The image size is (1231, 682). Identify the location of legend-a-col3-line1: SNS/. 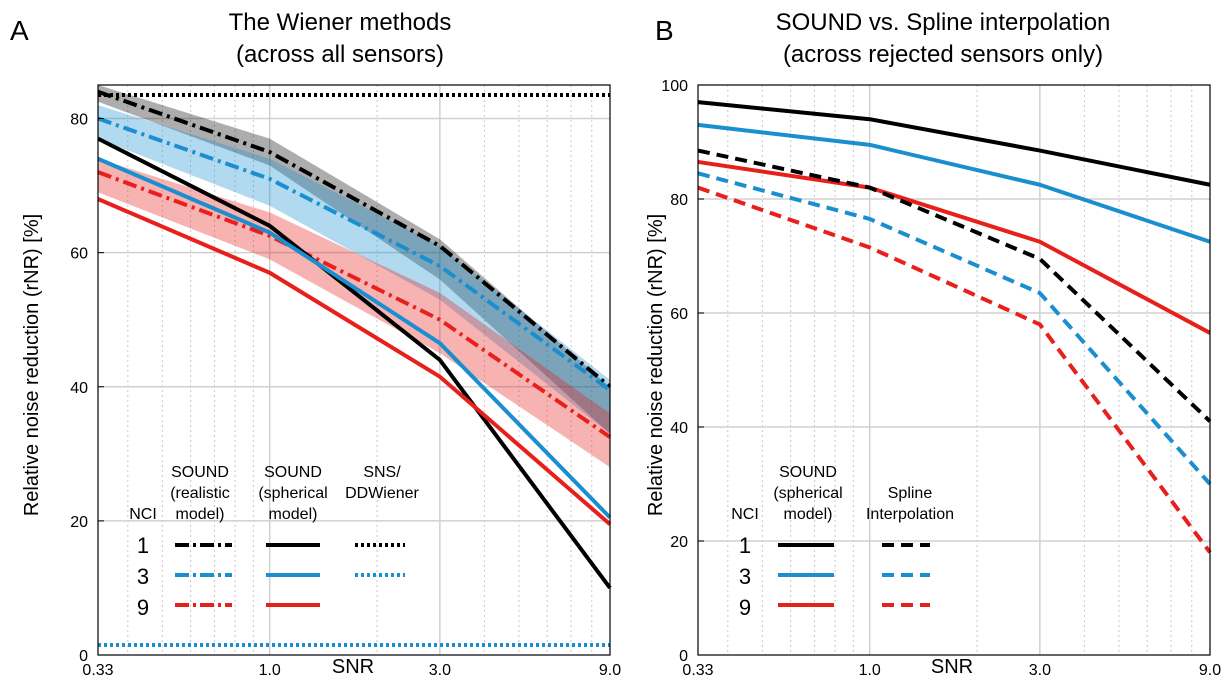
(382, 472).